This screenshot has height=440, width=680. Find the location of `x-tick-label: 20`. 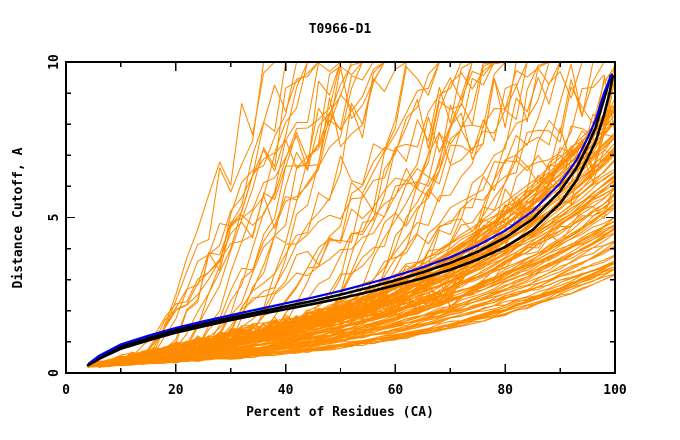

x-tick-label: 20 is located at coordinates (176, 390).